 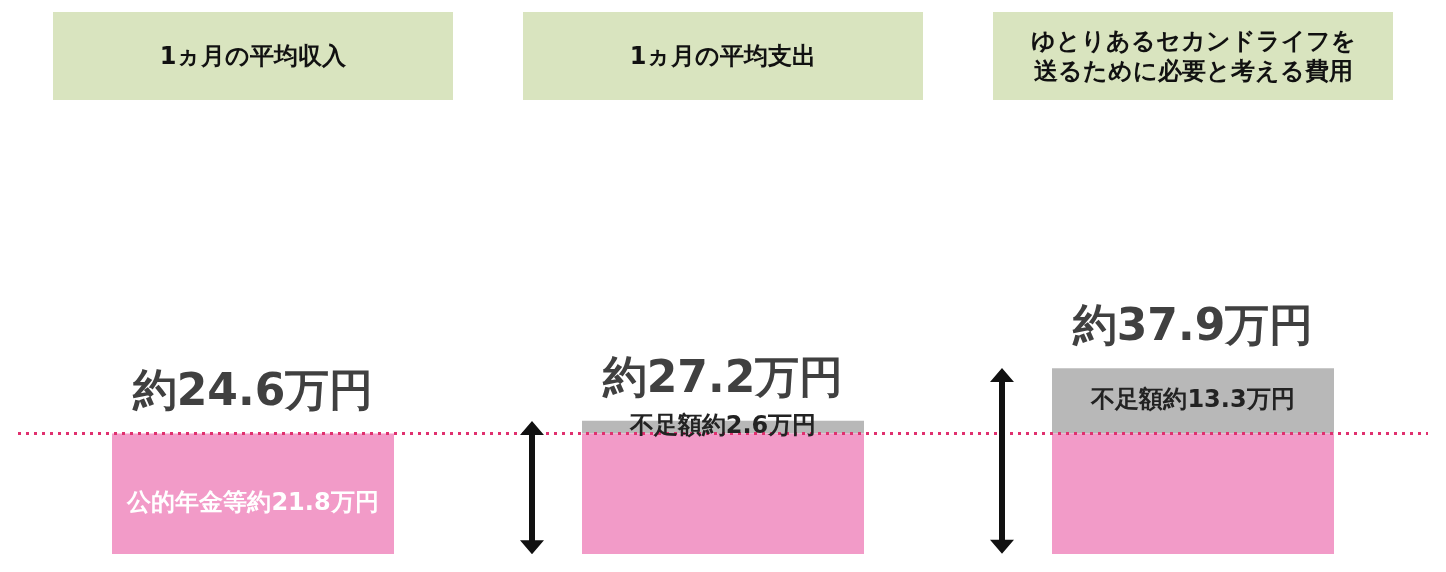 I want to click on x-tick-label: 1ヵ月の平均収入, so click(x=253, y=56).